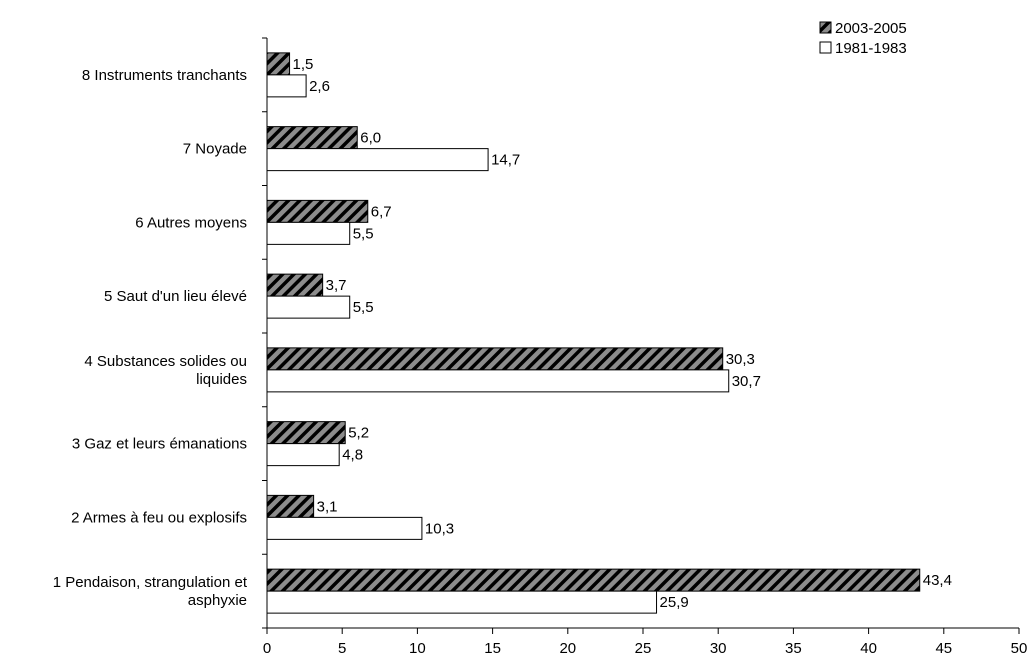 The width and height of the screenshot is (1029, 672). What do you see at coordinates (159, 517) in the screenshot?
I see `category-label: 2 Armes à feu ou explosifs` at bounding box center [159, 517].